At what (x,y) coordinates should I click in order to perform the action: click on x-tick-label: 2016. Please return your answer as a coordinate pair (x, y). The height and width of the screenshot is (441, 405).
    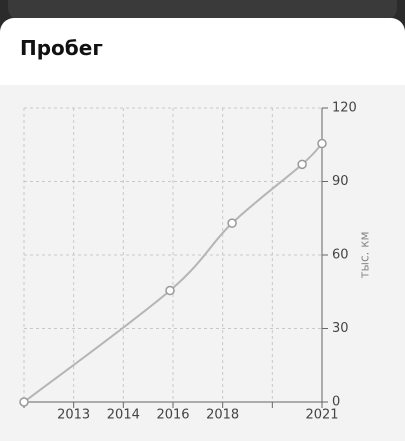
    Looking at the image, I should click on (172, 415).